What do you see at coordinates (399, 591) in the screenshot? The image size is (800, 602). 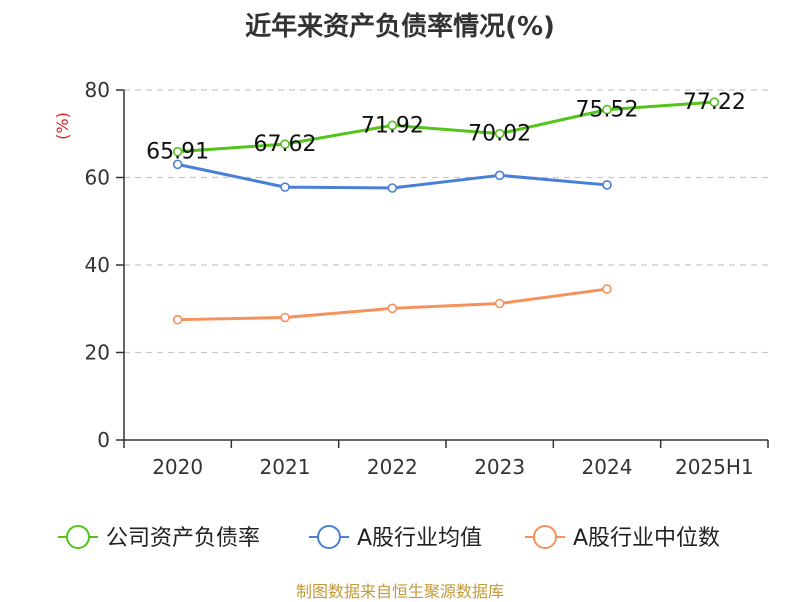 I see `source-note: 制图数据来自恒生聚源数据库` at bounding box center [399, 591].